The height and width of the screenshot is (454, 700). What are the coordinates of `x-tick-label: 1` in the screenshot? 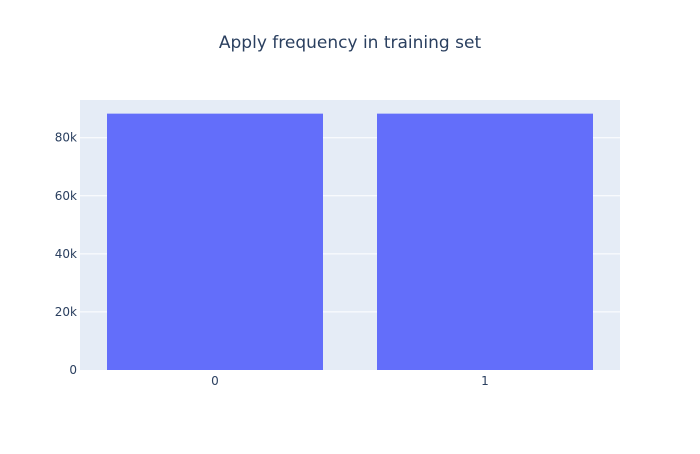 It's located at (485, 381).